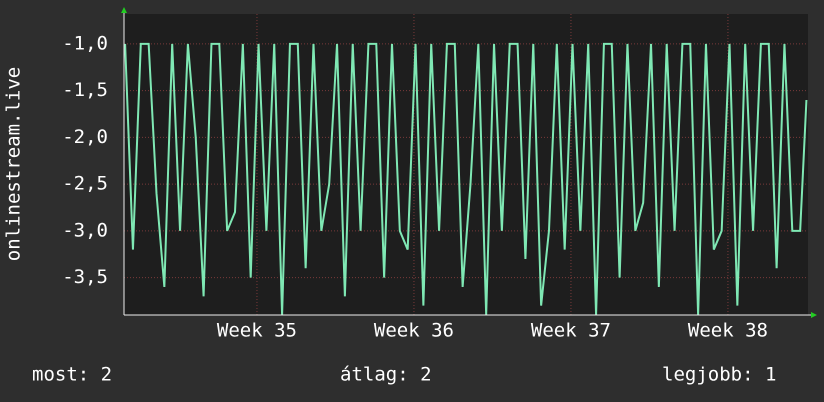  What do you see at coordinates (414, 331) in the screenshot?
I see `x-tick-label: Week 36` at bounding box center [414, 331].